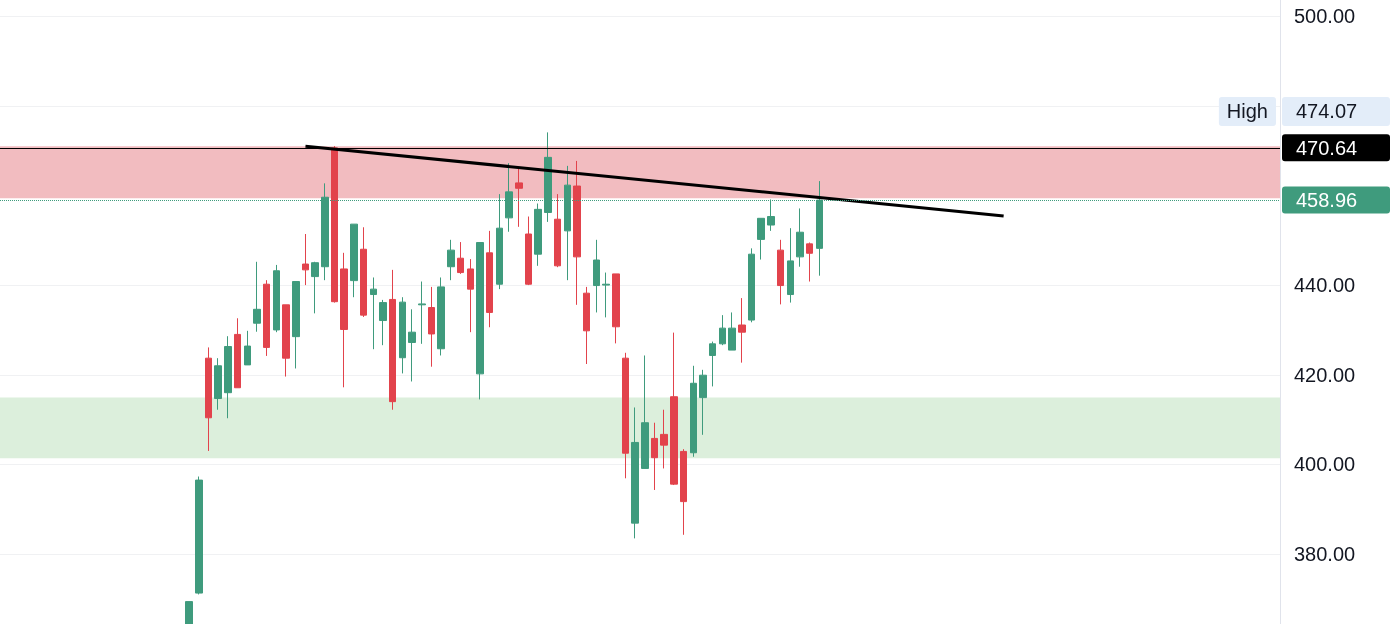  Describe the element at coordinates (1327, 200) in the screenshot. I see `ref-line-label: 458.96` at that location.